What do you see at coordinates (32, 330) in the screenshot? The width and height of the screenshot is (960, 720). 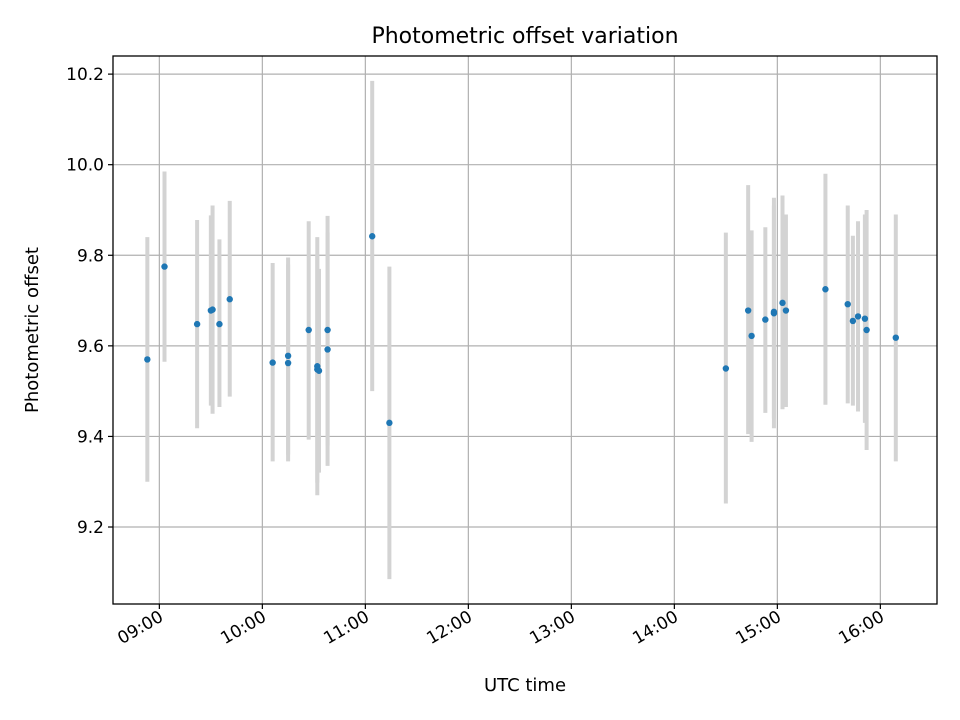 I see `y-axis-label: Photometric offset` at bounding box center [32, 330].